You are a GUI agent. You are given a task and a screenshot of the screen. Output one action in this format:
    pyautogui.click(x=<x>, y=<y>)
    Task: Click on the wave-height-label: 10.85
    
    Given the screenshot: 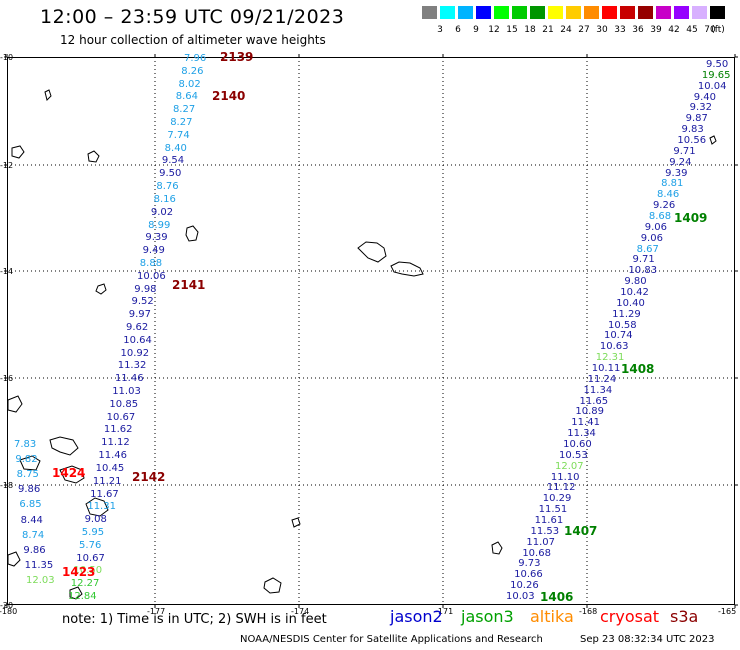 What is the action you would take?
    pyautogui.click(x=124, y=404)
    